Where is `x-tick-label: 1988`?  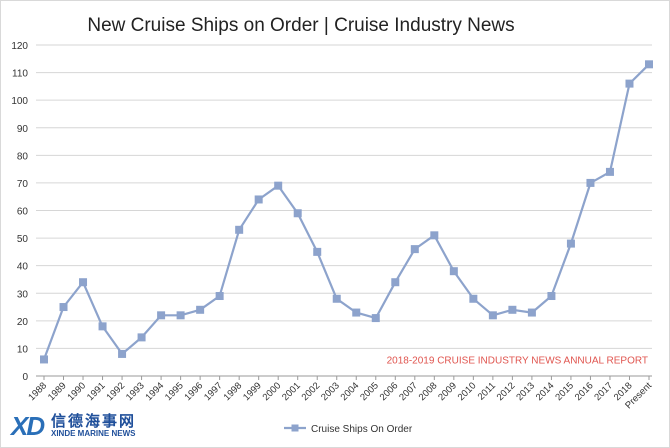
x-tick-label: 1988 is located at coordinates (37, 391).